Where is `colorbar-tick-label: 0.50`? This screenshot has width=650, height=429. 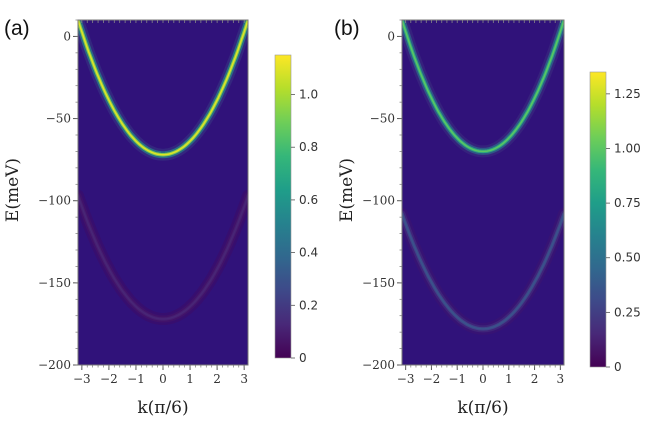 colorbar-tick-label: 0.50 is located at coordinates (627, 258).